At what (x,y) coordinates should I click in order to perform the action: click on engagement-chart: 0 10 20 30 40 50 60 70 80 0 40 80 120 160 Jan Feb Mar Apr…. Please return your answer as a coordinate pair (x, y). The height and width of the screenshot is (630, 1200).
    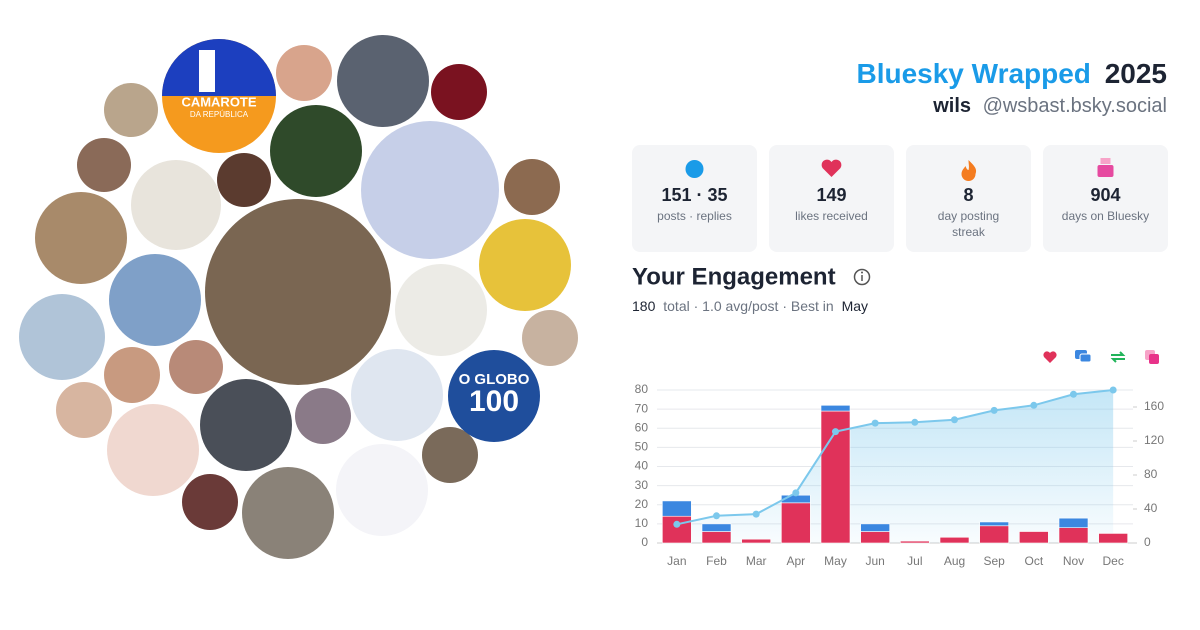
    Looking at the image, I should click on (900, 475).